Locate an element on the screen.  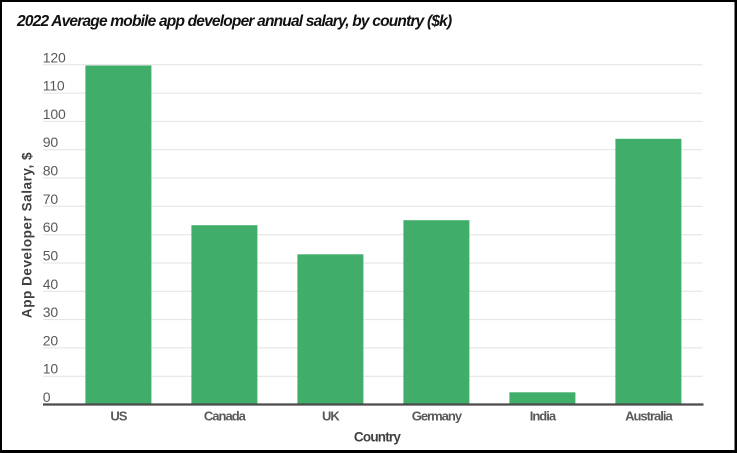
svg-text: UK is located at coordinates (331, 416).